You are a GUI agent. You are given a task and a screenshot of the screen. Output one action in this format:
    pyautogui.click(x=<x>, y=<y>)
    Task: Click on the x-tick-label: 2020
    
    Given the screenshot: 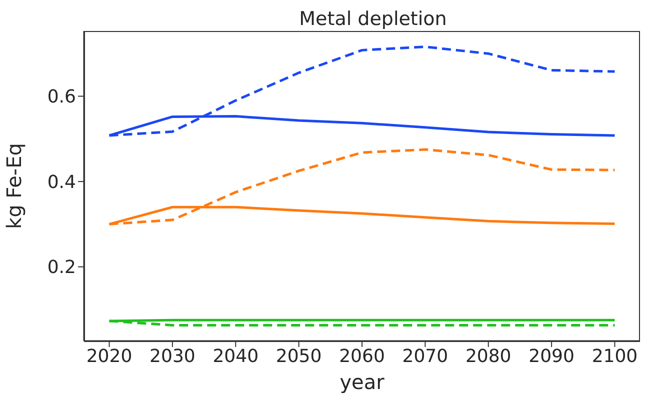 What is the action you would take?
    pyautogui.click(x=109, y=356)
    